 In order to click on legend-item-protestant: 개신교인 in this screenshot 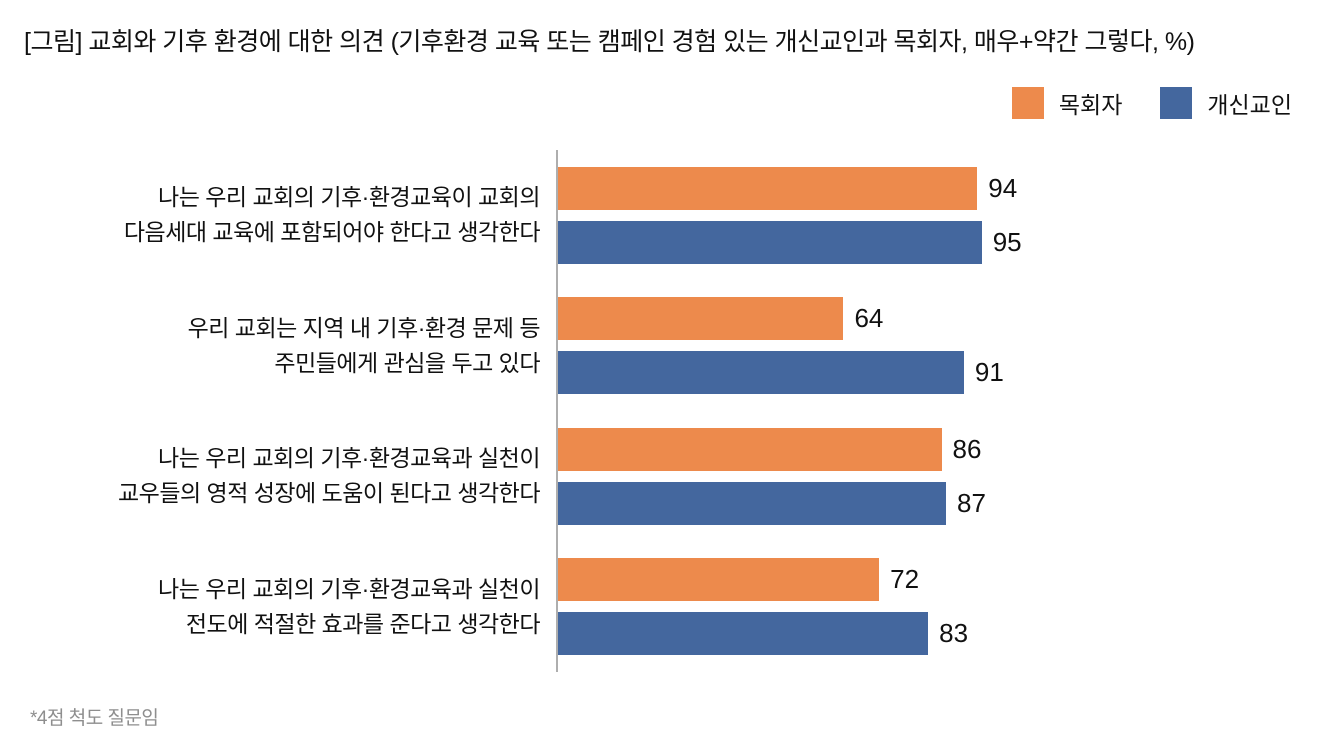, I will do `click(1226, 103)`.